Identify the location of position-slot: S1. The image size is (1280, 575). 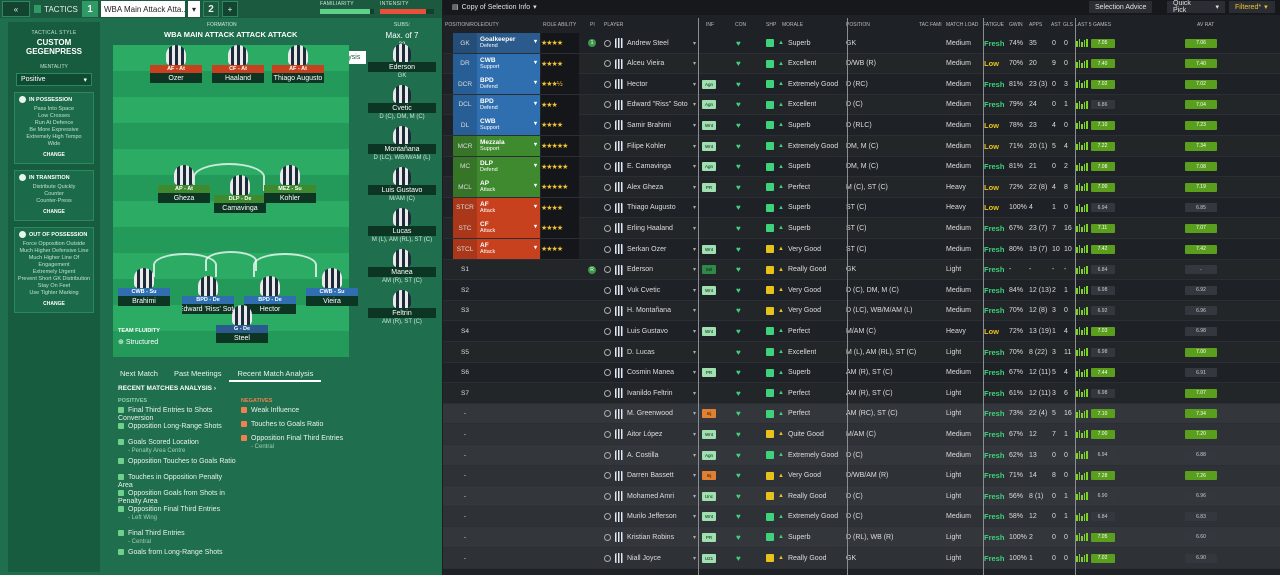
(465, 270).